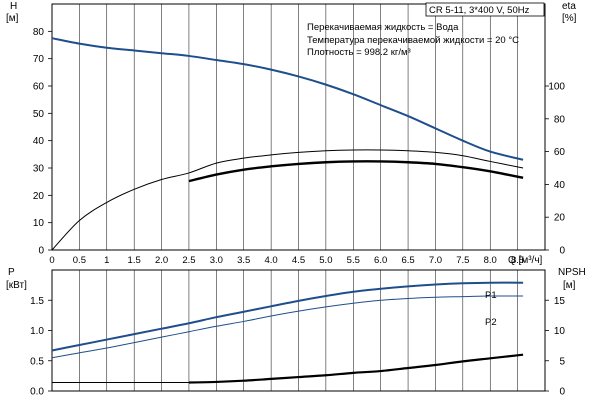 The image size is (600, 400). What do you see at coordinates (79, 260) in the screenshot?
I see `x-tick-label: 0.5` at bounding box center [79, 260].